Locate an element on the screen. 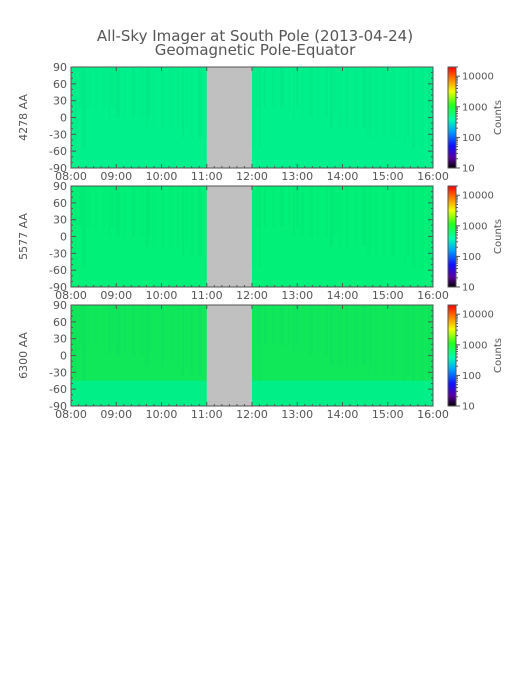 The image size is (510, 680). y-axis-label: 6300 AA is located at coordinates (23, 355).